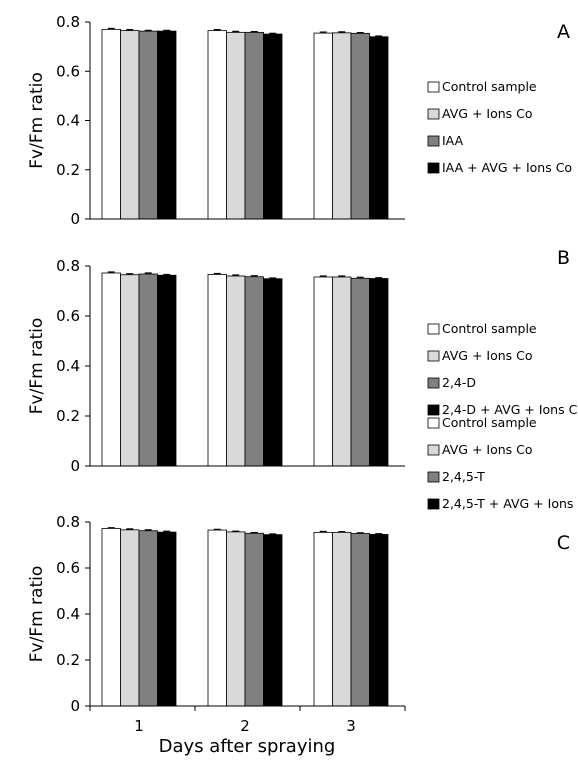 The image size is (578, 760). I want to click on legend-entry-label: 2,4,5-T, so click(463, 476).